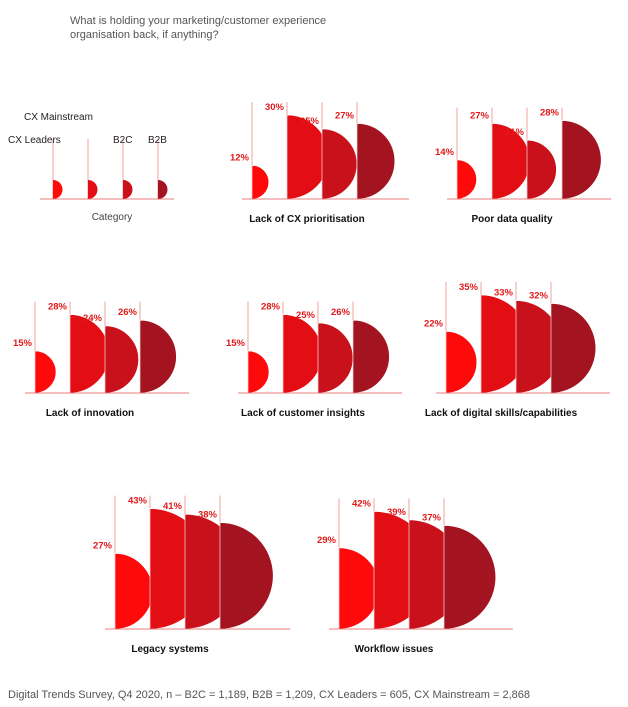 The width and height of the screenshot is (628, 707). Describe the element at coordinates (34, 140) in the screenshot. I see `legend-label-cx-leaders: CX Leaders` at that location.